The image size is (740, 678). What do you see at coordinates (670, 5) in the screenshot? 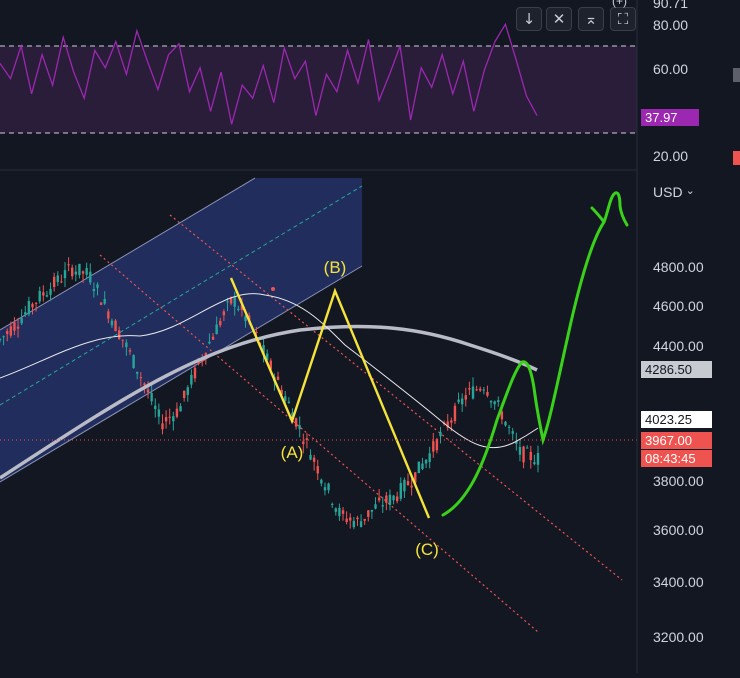
I see `rsi-tick-label: 90.71` at bounding box center [670, 5].